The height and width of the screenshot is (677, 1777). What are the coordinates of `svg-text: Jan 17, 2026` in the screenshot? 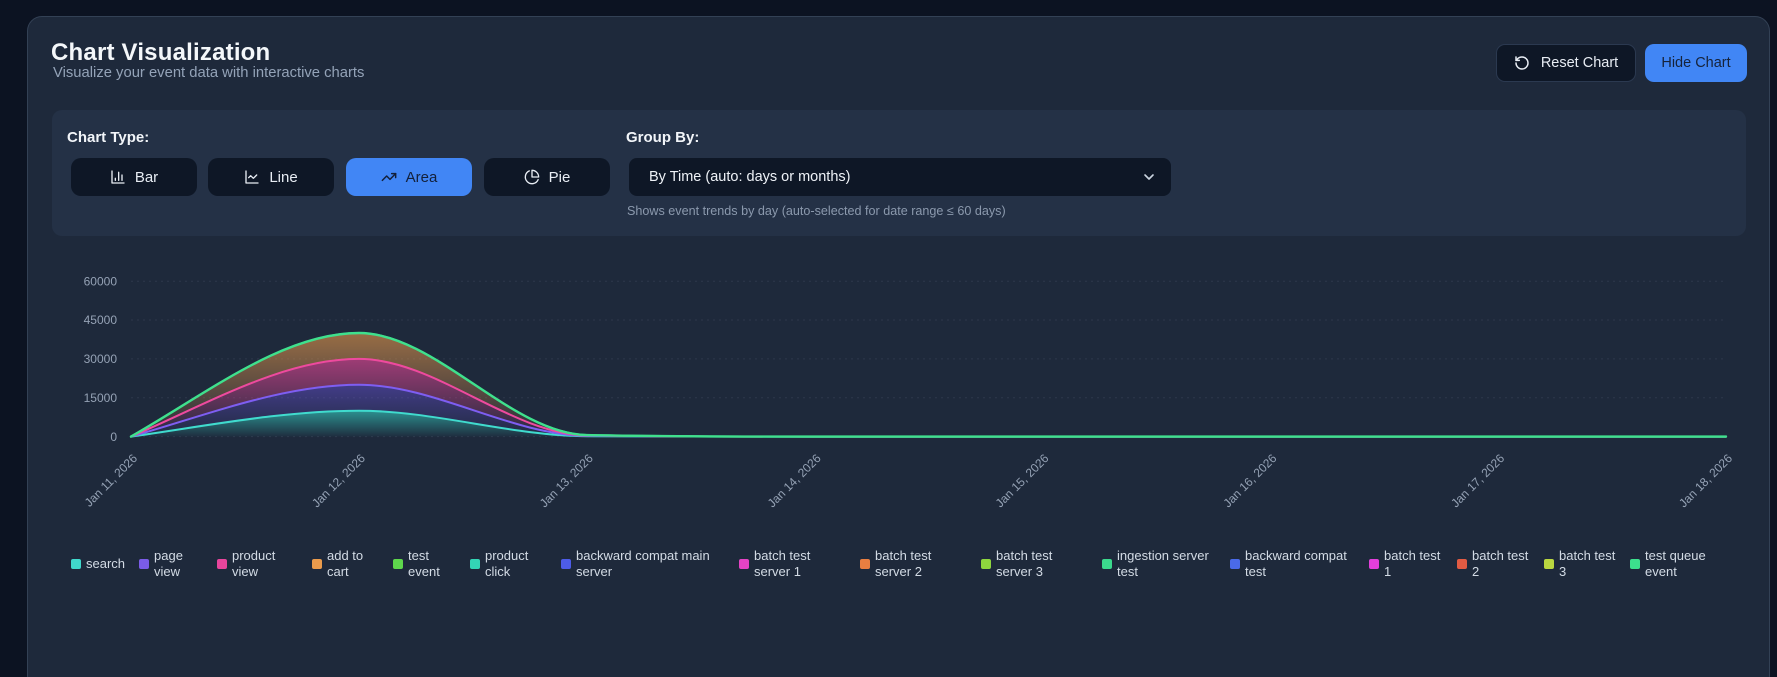 It's located at (1477, 480).